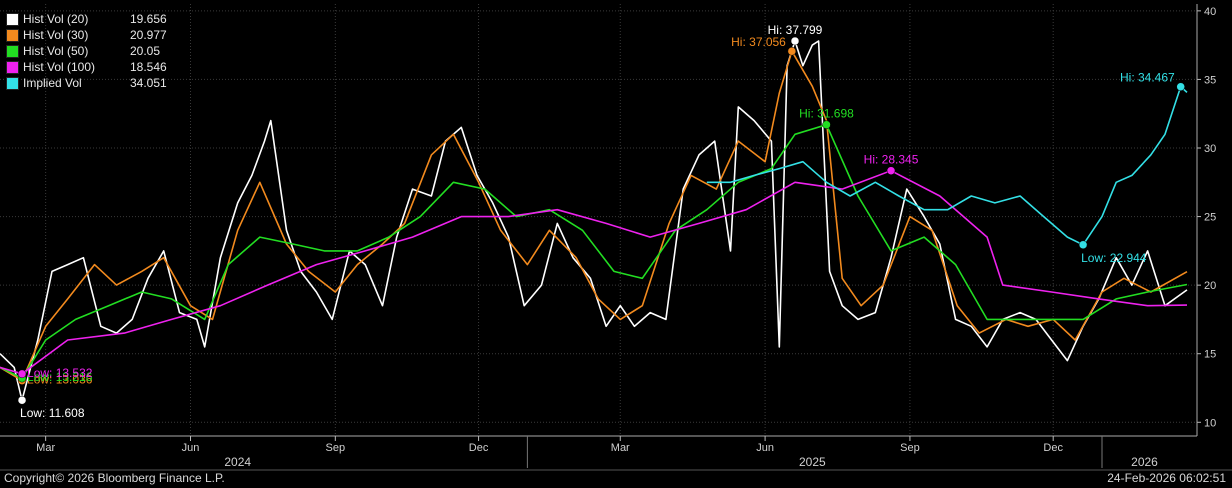  I want to click on legend-item-hist-vol-30: Hist Vol (30) 20.977, so click(86, 35).